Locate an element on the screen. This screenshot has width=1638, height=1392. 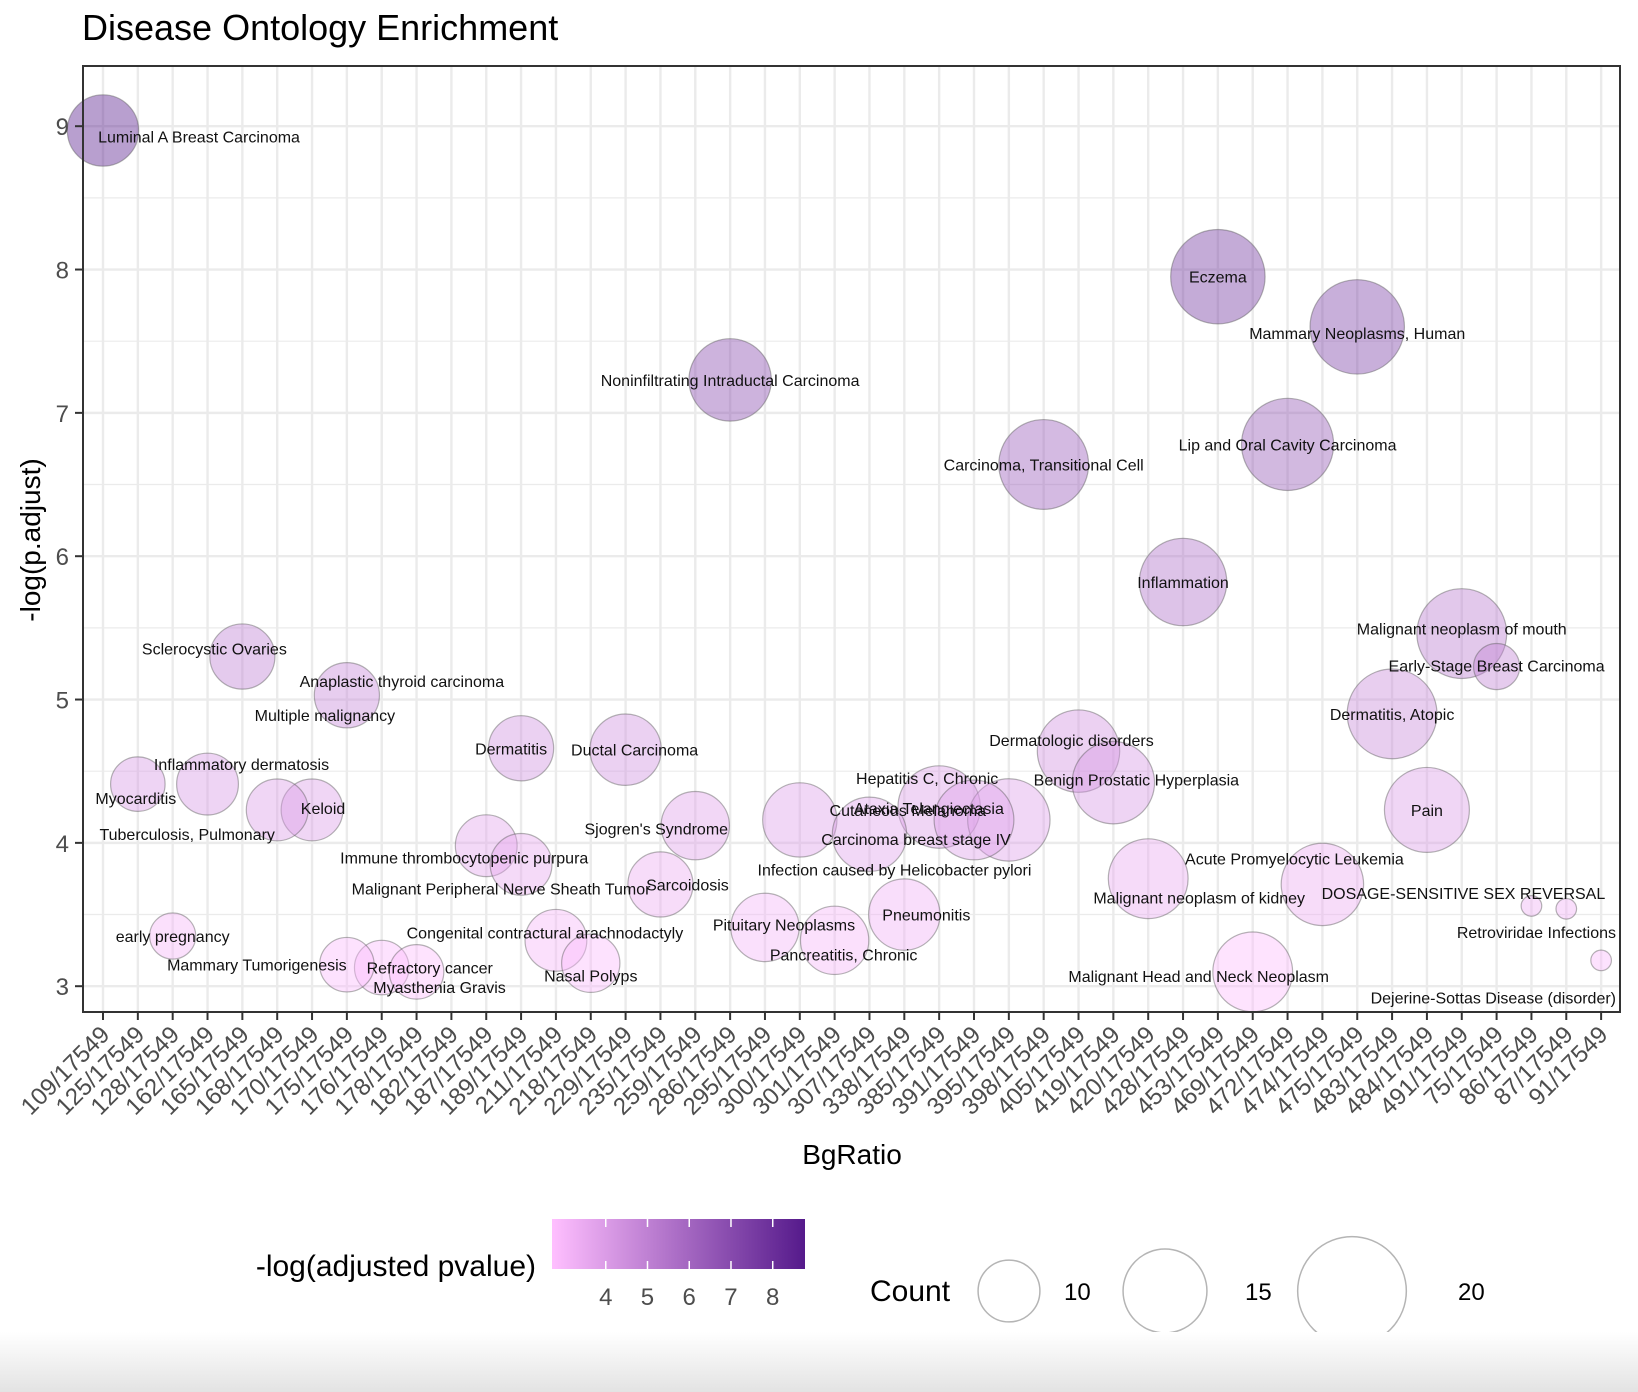
bubble-label: Dermatologic disorders is located at coordinates (1071, 741).